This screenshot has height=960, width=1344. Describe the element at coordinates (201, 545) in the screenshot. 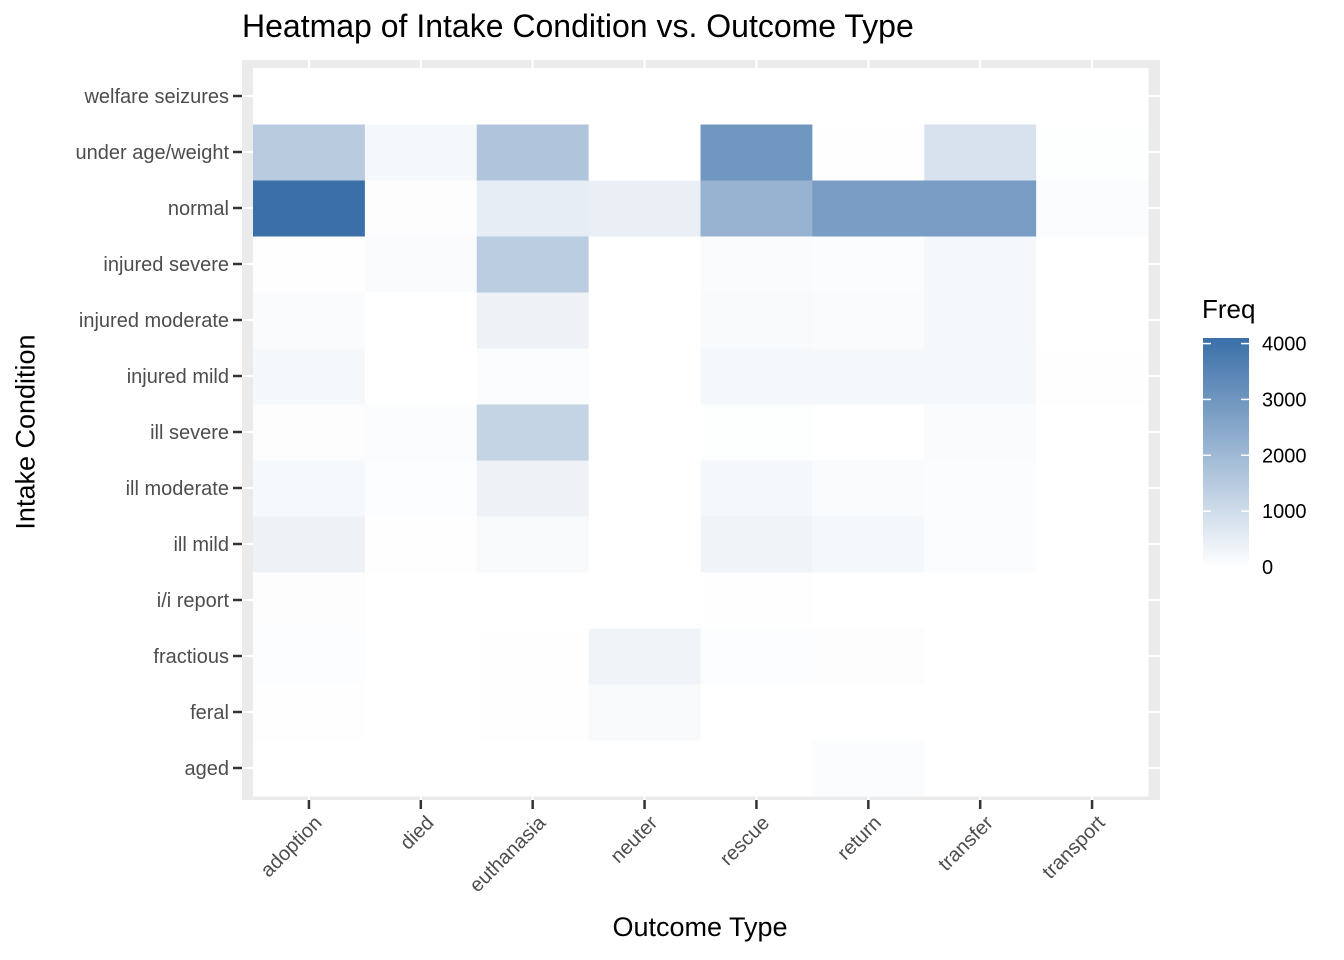

I see `y-tick-label: ill mild` at that location.